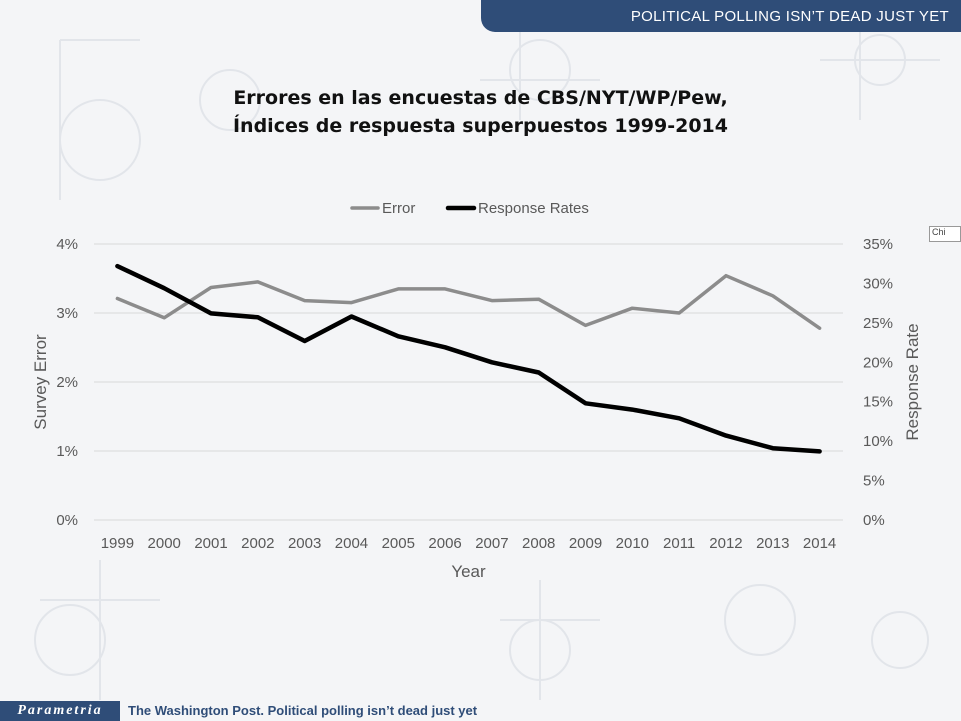  What do you see at coordinates (468, 301) in the screenshot?
I see `series-line-error` at bounding box center [468, 301].